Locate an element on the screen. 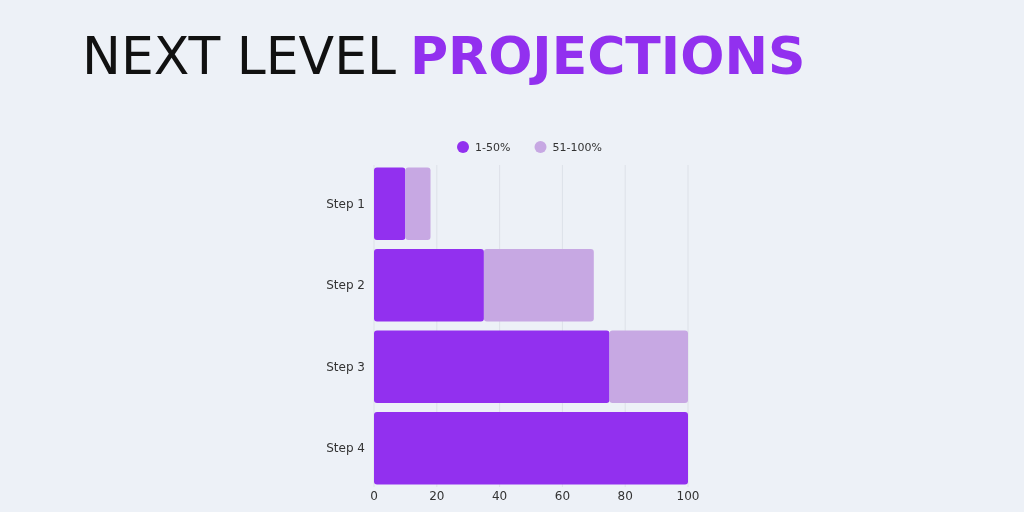 The height and width of the screenshot is (512, 1024). legend-label: 1-50% is located at coordinates (493, 147).